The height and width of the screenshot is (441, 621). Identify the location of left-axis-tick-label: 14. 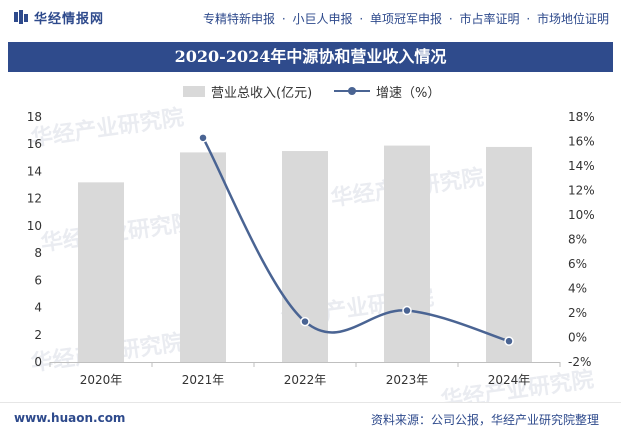
(34, 171).